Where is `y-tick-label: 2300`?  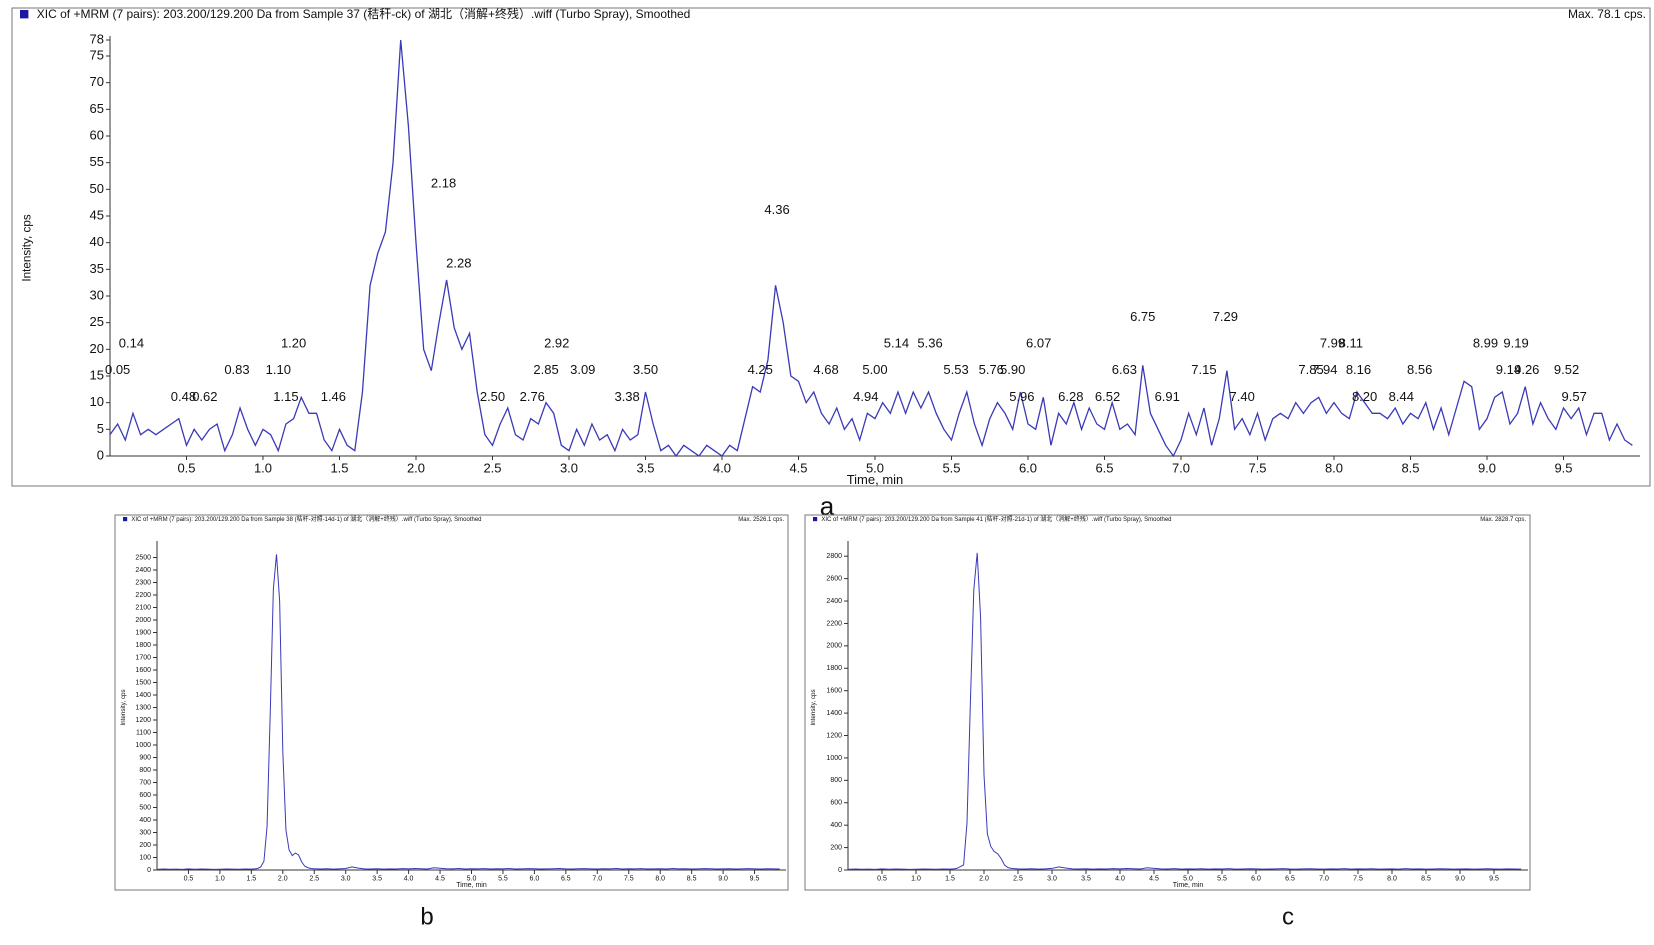 y-tick-label: 2300 is located at coordinates (143, 582).